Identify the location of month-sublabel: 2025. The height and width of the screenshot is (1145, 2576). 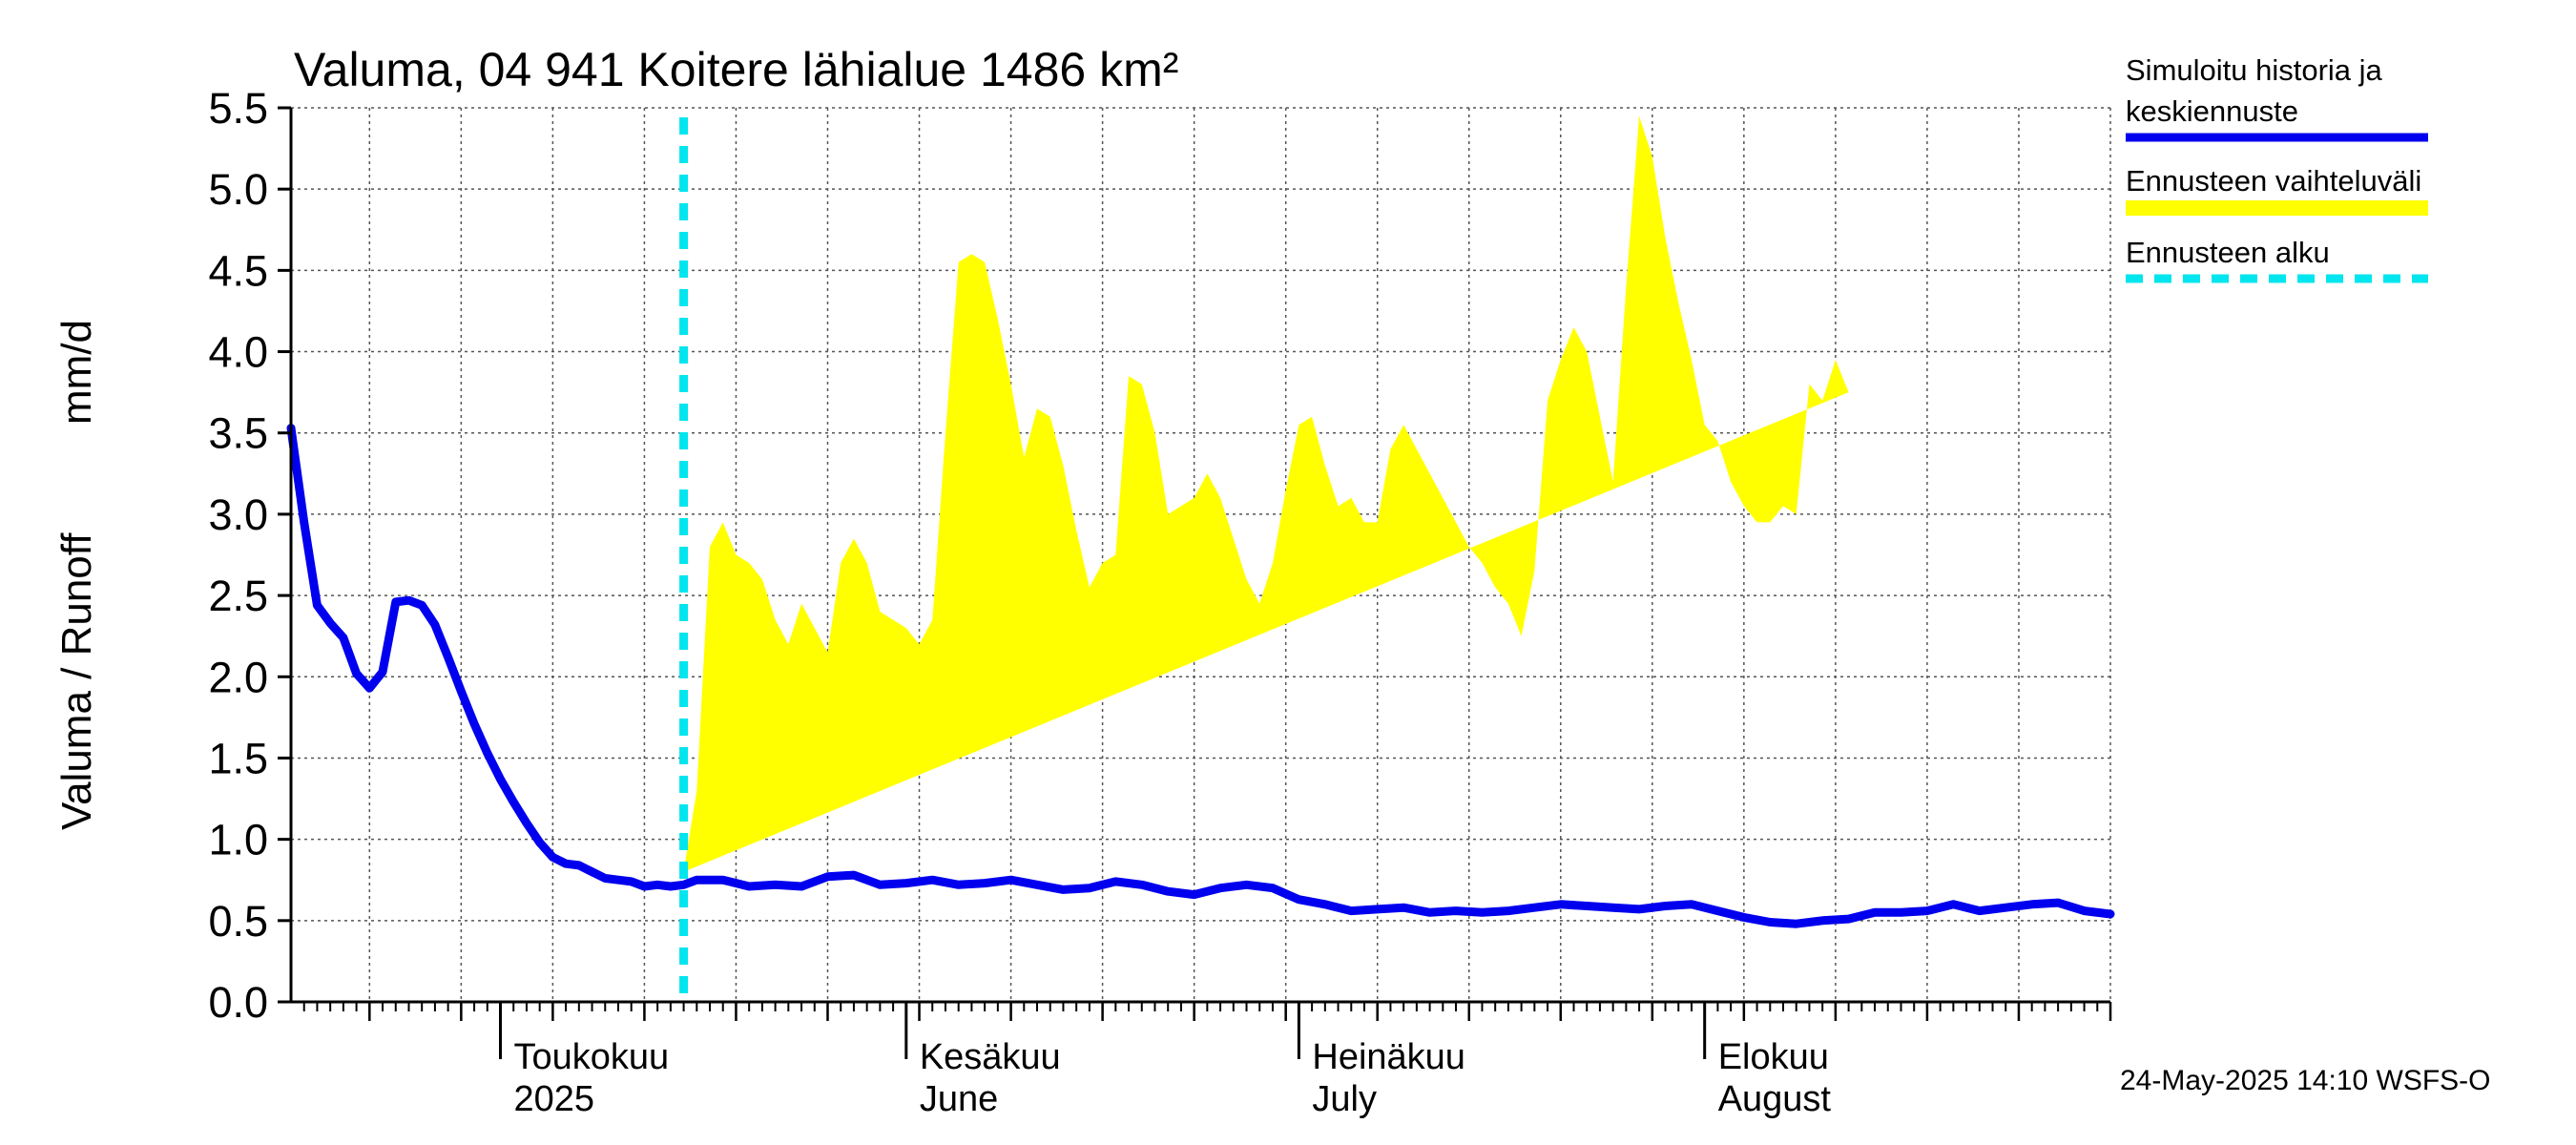
(554, 1099).